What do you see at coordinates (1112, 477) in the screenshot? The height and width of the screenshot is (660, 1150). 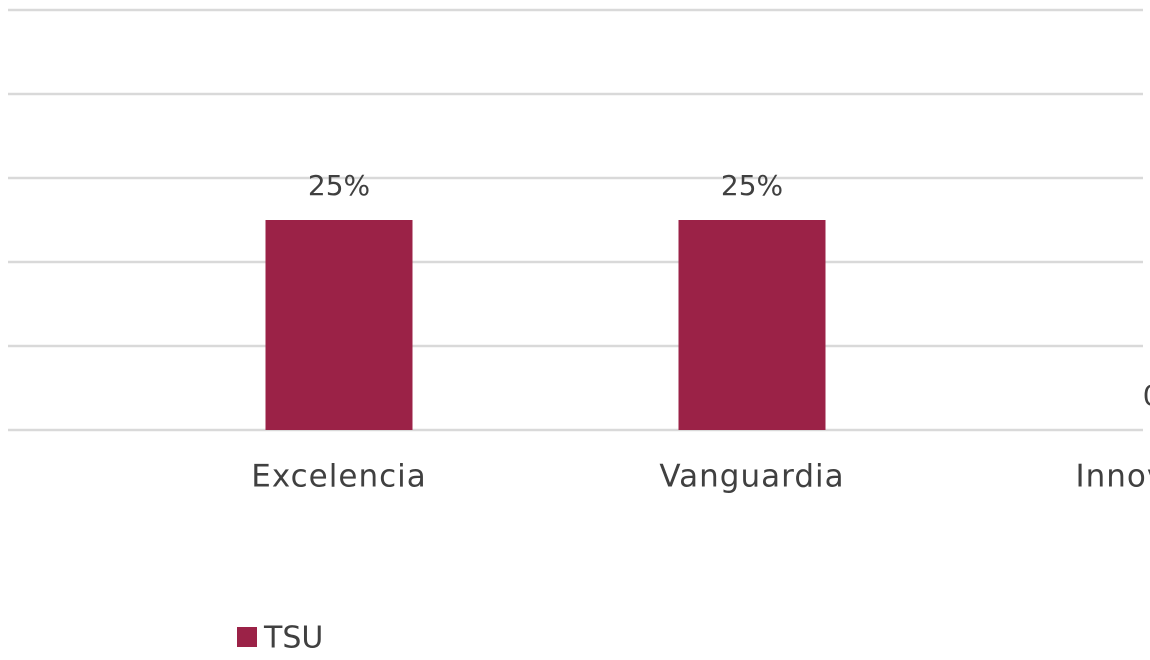 I see `x-tick-label: Innovación` at bounding box center [1112, 477].